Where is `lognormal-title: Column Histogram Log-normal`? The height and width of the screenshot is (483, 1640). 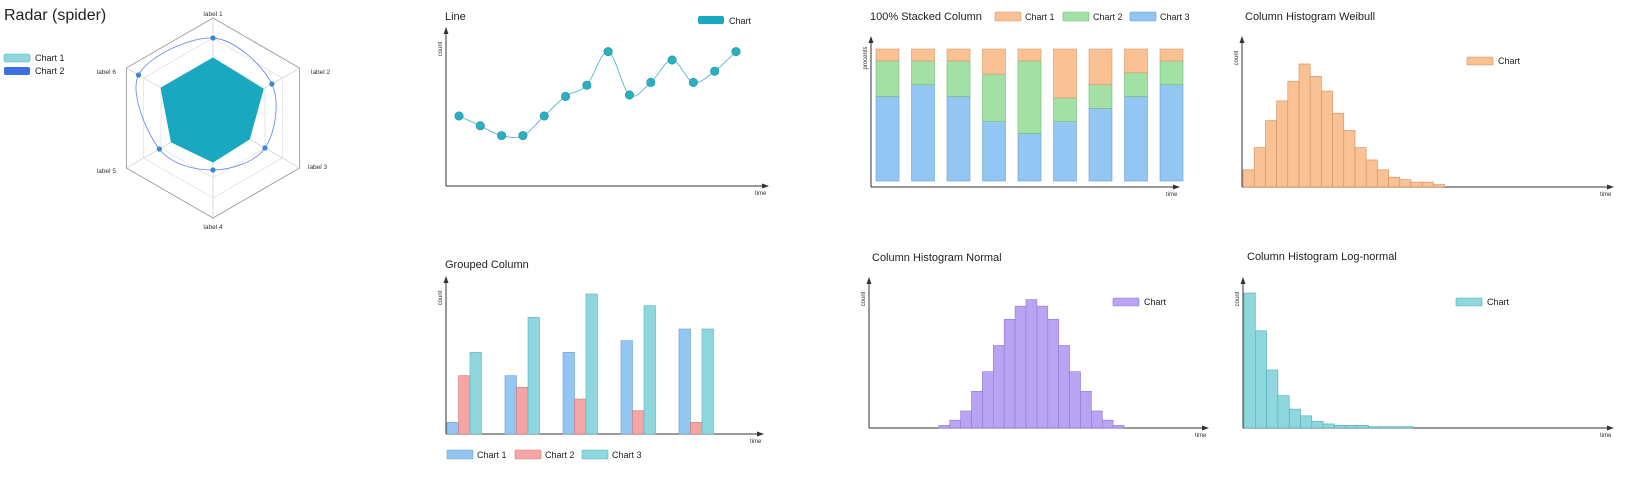 lognormal-title: Column Histogram Log-normal is located at coordinates (1322, 257).